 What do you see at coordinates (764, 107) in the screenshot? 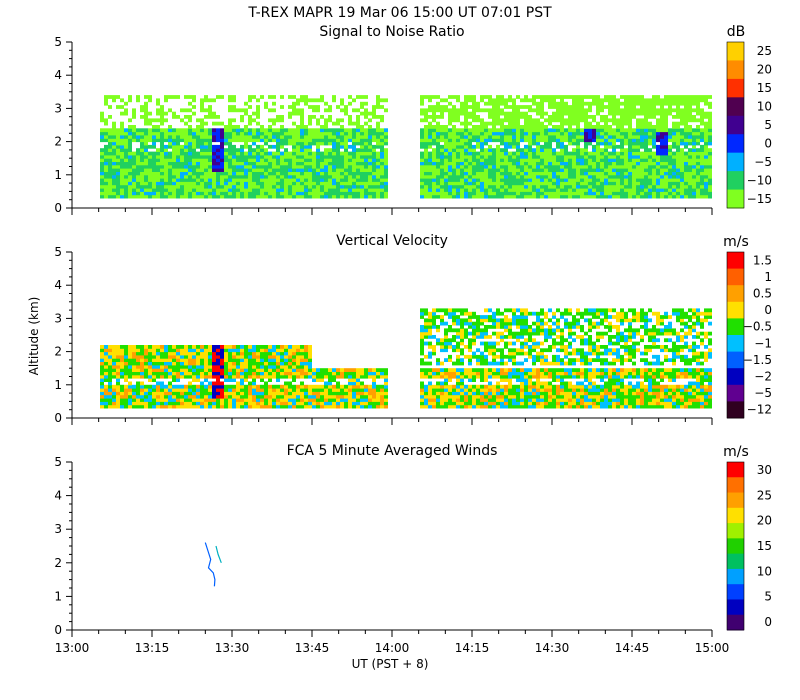
I see `colorbar-label: 10` at bounding box center [764, 107].